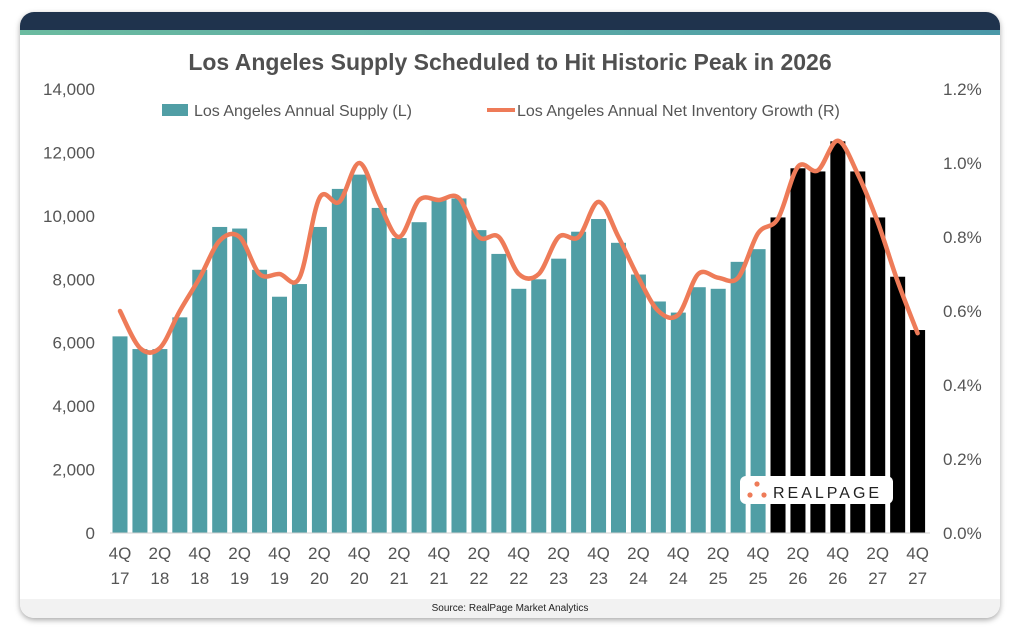 This screenshot has height=633, width=1020. Describe the element at coordinates (73, 470) in the screenshot. I see `y-left-tick-label: 2,000` at that location.